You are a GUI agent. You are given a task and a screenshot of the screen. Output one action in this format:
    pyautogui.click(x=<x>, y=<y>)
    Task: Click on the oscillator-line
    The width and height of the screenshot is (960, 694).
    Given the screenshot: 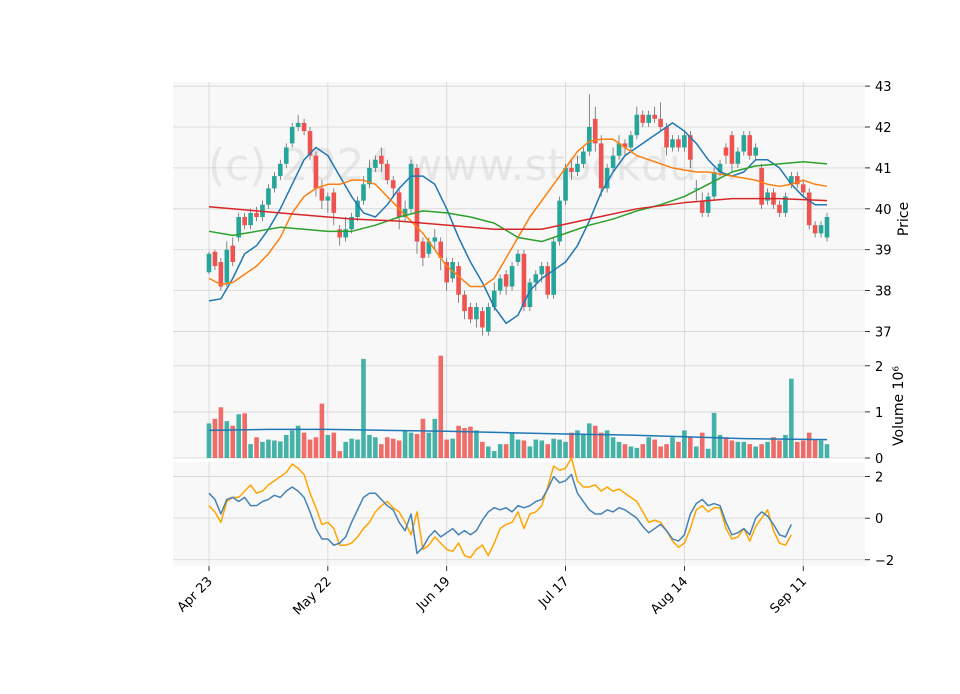 What is the action you would take?
    pyautogui.click(x=500, y=508)
    